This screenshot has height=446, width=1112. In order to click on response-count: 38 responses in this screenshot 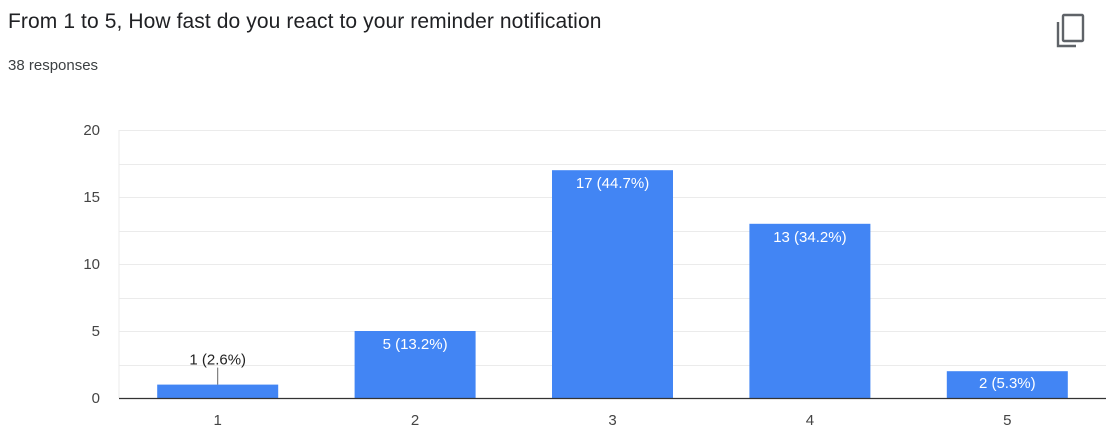, I will do `click(53, 65)`.